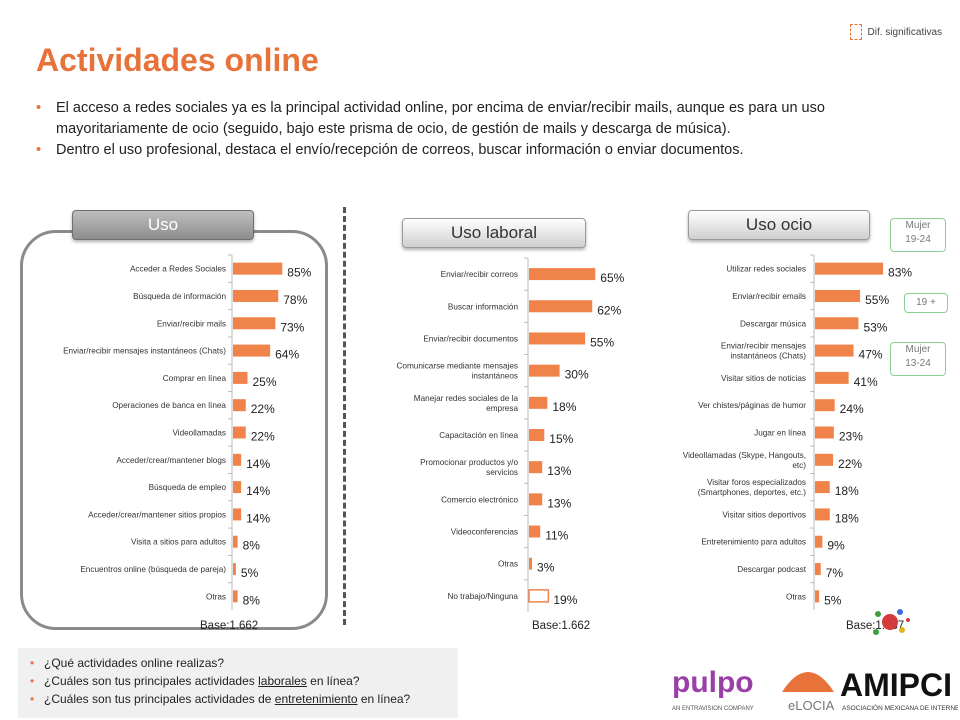 This screenshot has width=960, height=720. What do you see at coordinates (796, 596) in the screenshot?
I see `ocio-category-label: Otras` at bounding box center [796, 596].